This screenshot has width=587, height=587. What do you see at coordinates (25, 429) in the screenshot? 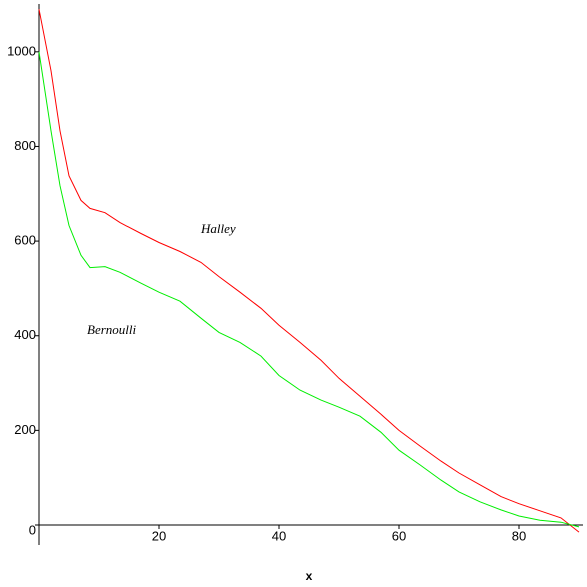
I see `y-tick-label: 200` at bounding box center [25, 429].